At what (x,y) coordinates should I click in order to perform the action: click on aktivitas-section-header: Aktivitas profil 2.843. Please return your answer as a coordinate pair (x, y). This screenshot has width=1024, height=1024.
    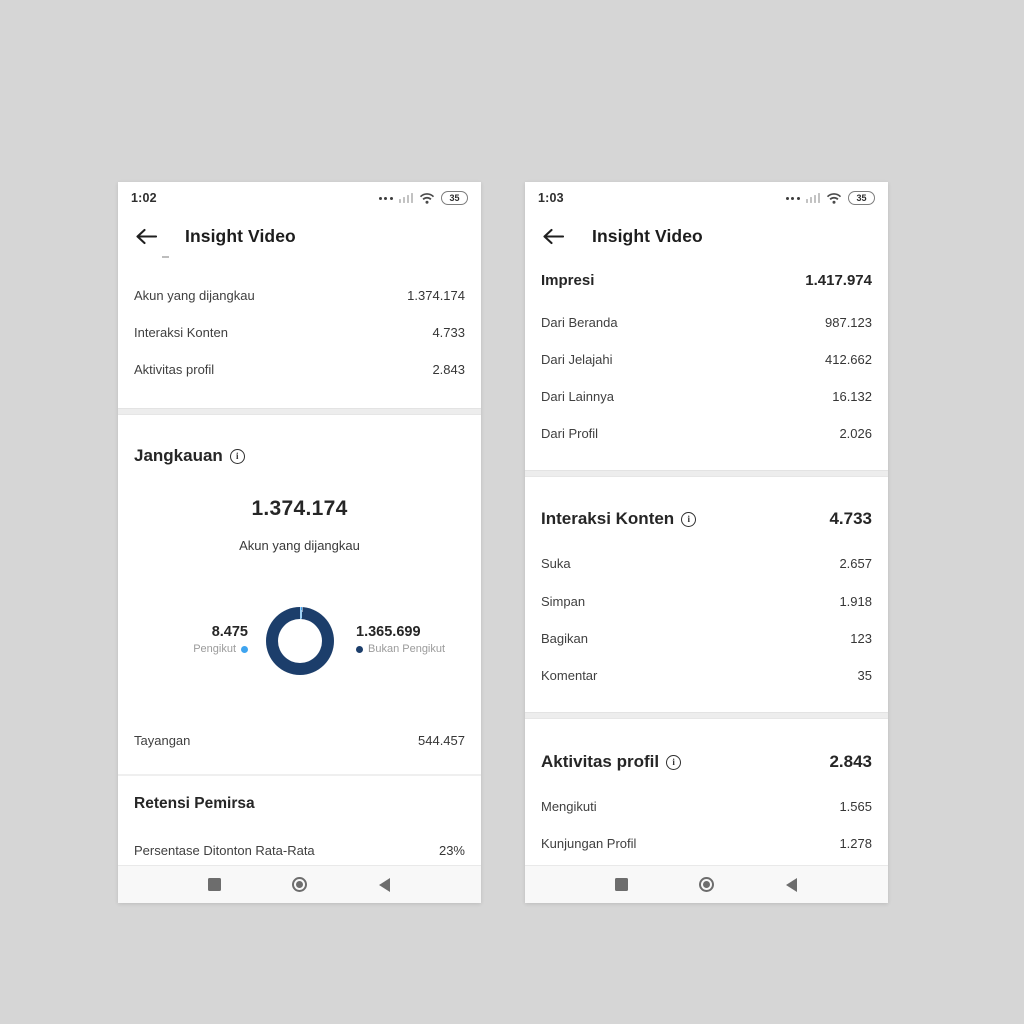
    Looking at the image, I should click on (706, 762).